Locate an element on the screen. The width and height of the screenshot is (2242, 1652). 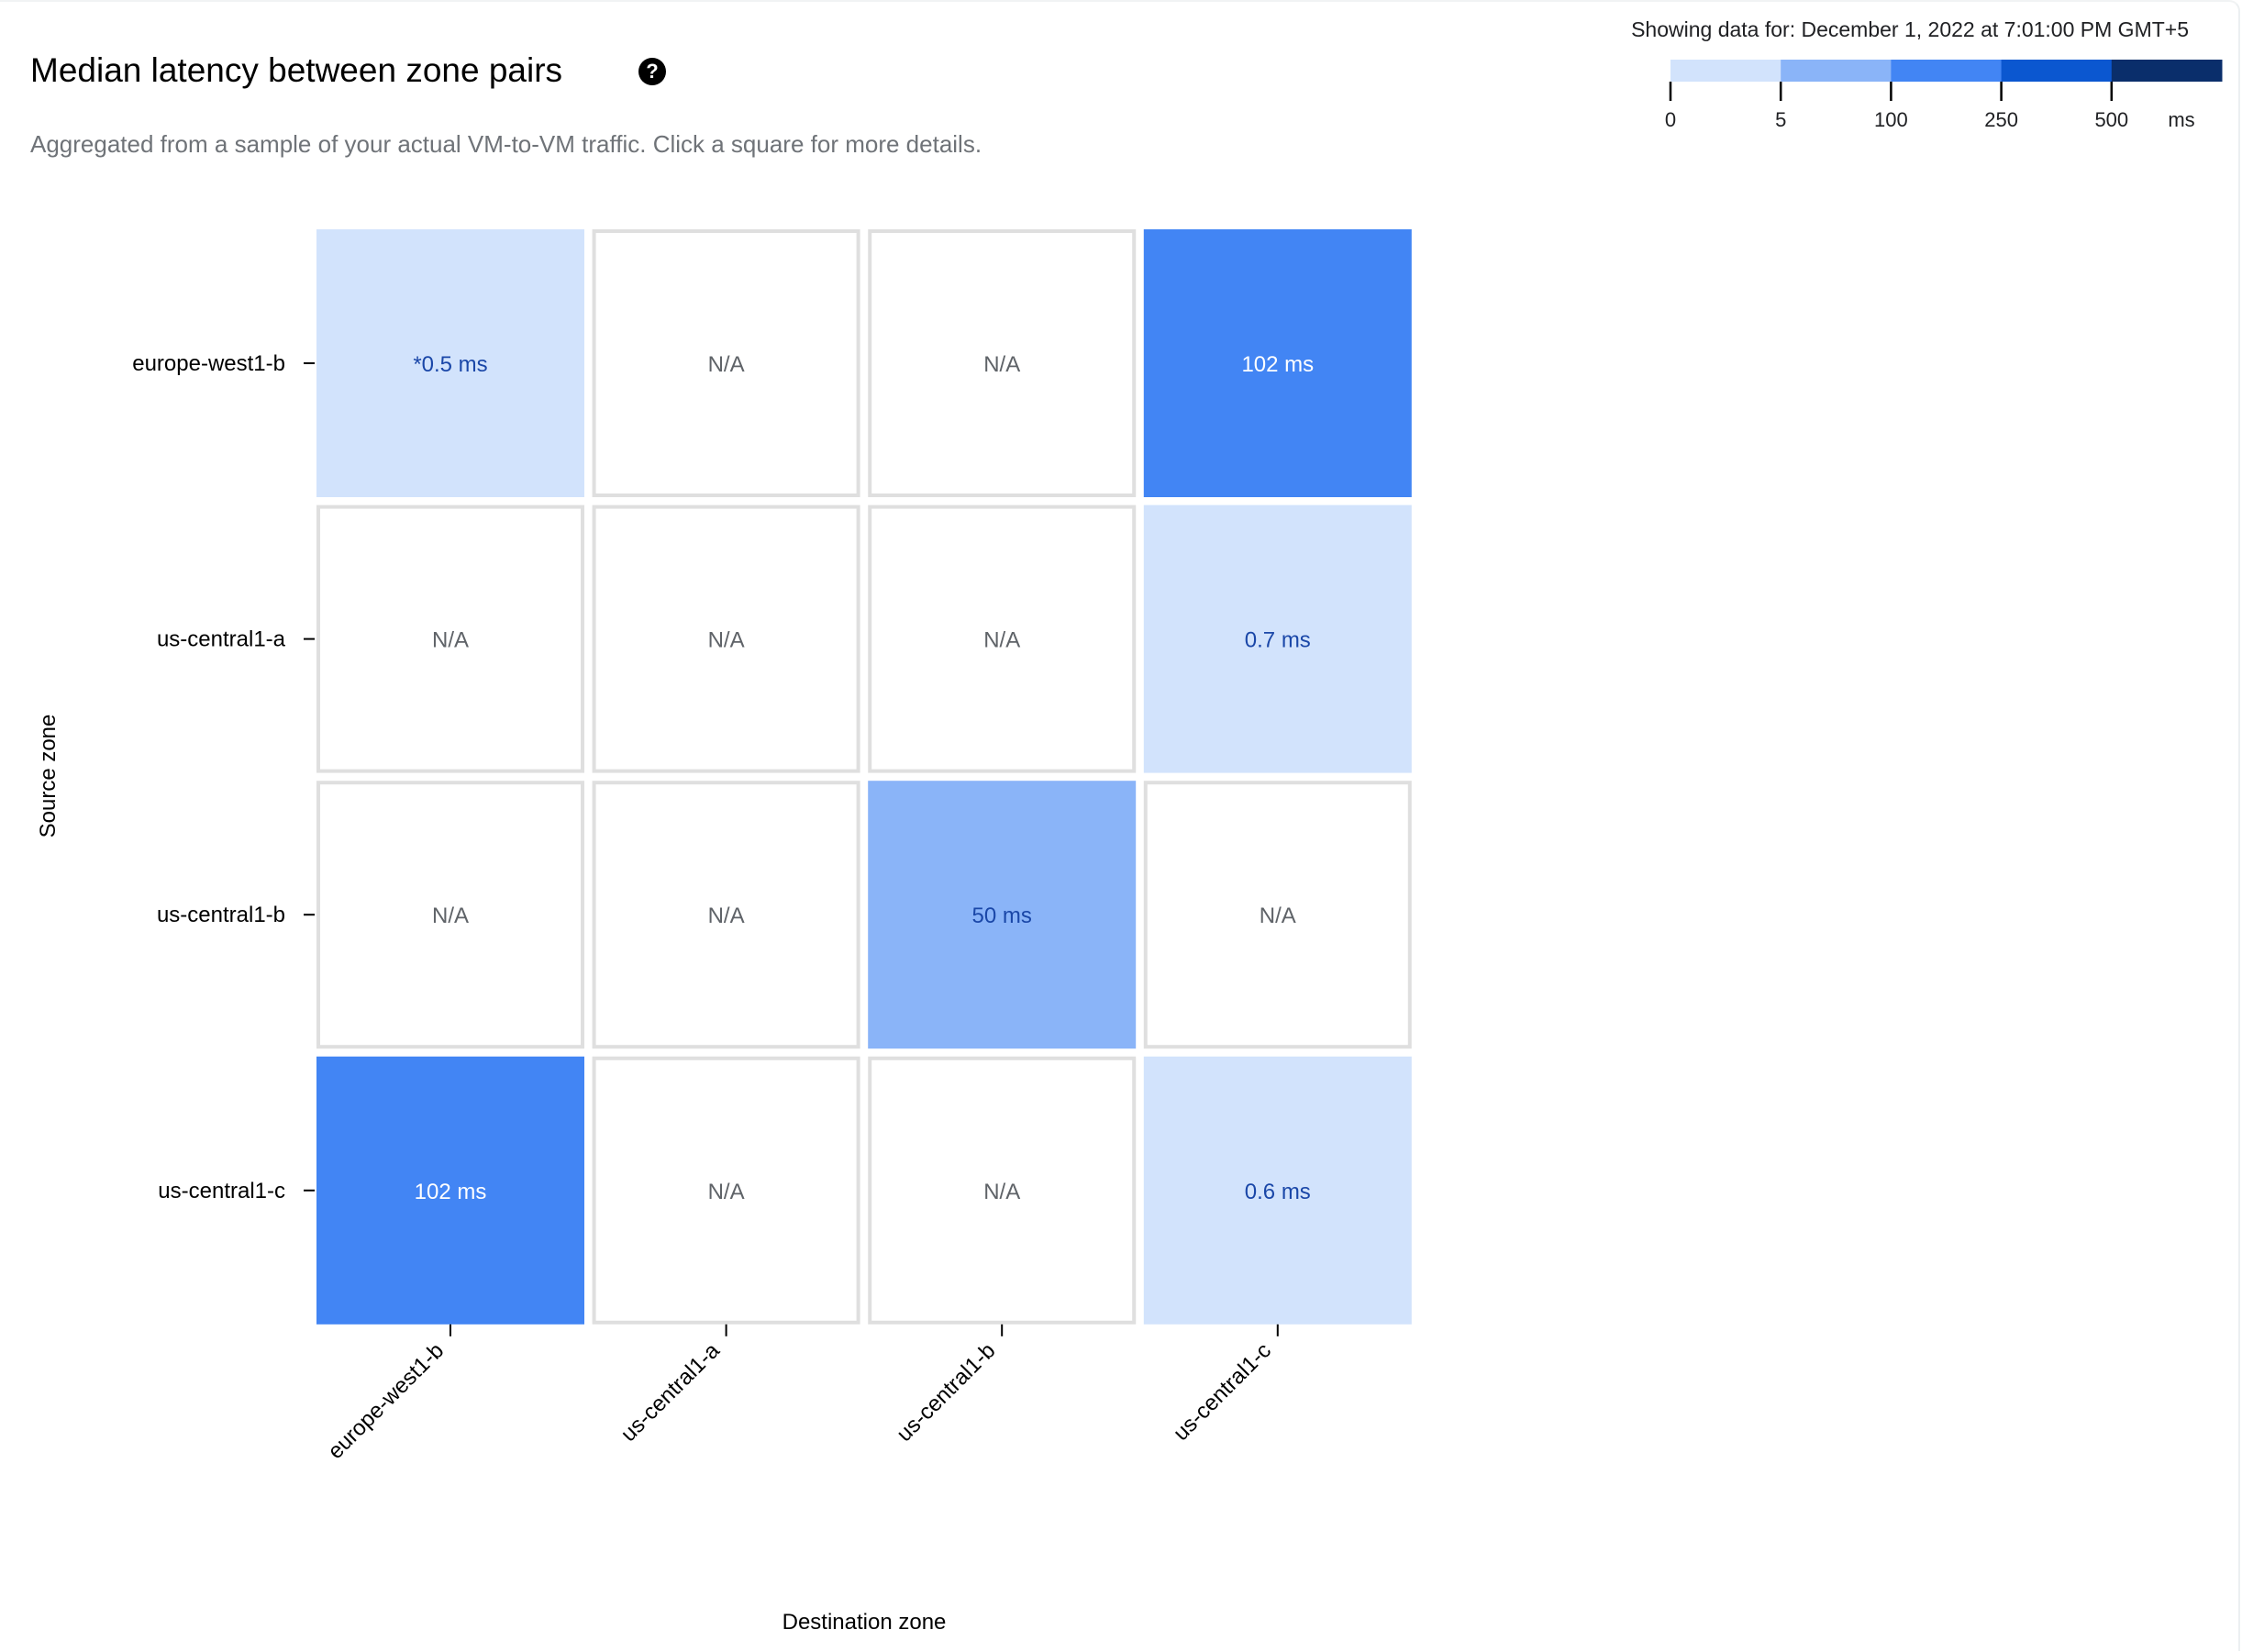
y-axis-title: Source zone is located at coordinates (48, 776).